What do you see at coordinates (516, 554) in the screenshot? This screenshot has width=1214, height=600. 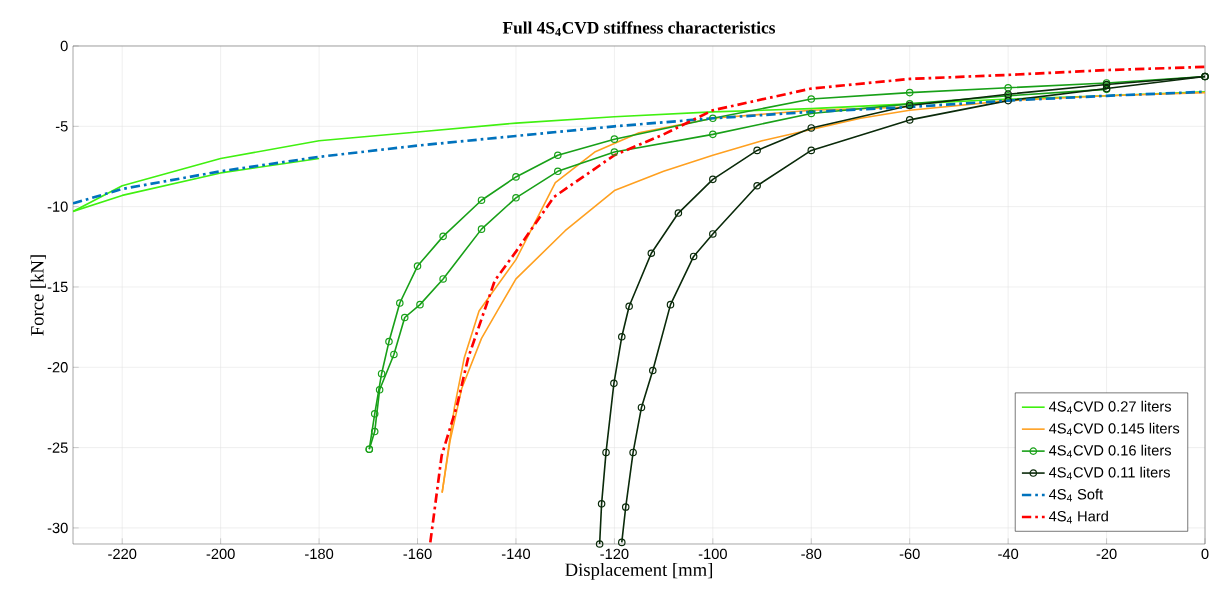 I see `x-tick-label: -140` at bounding box center [516, 554].